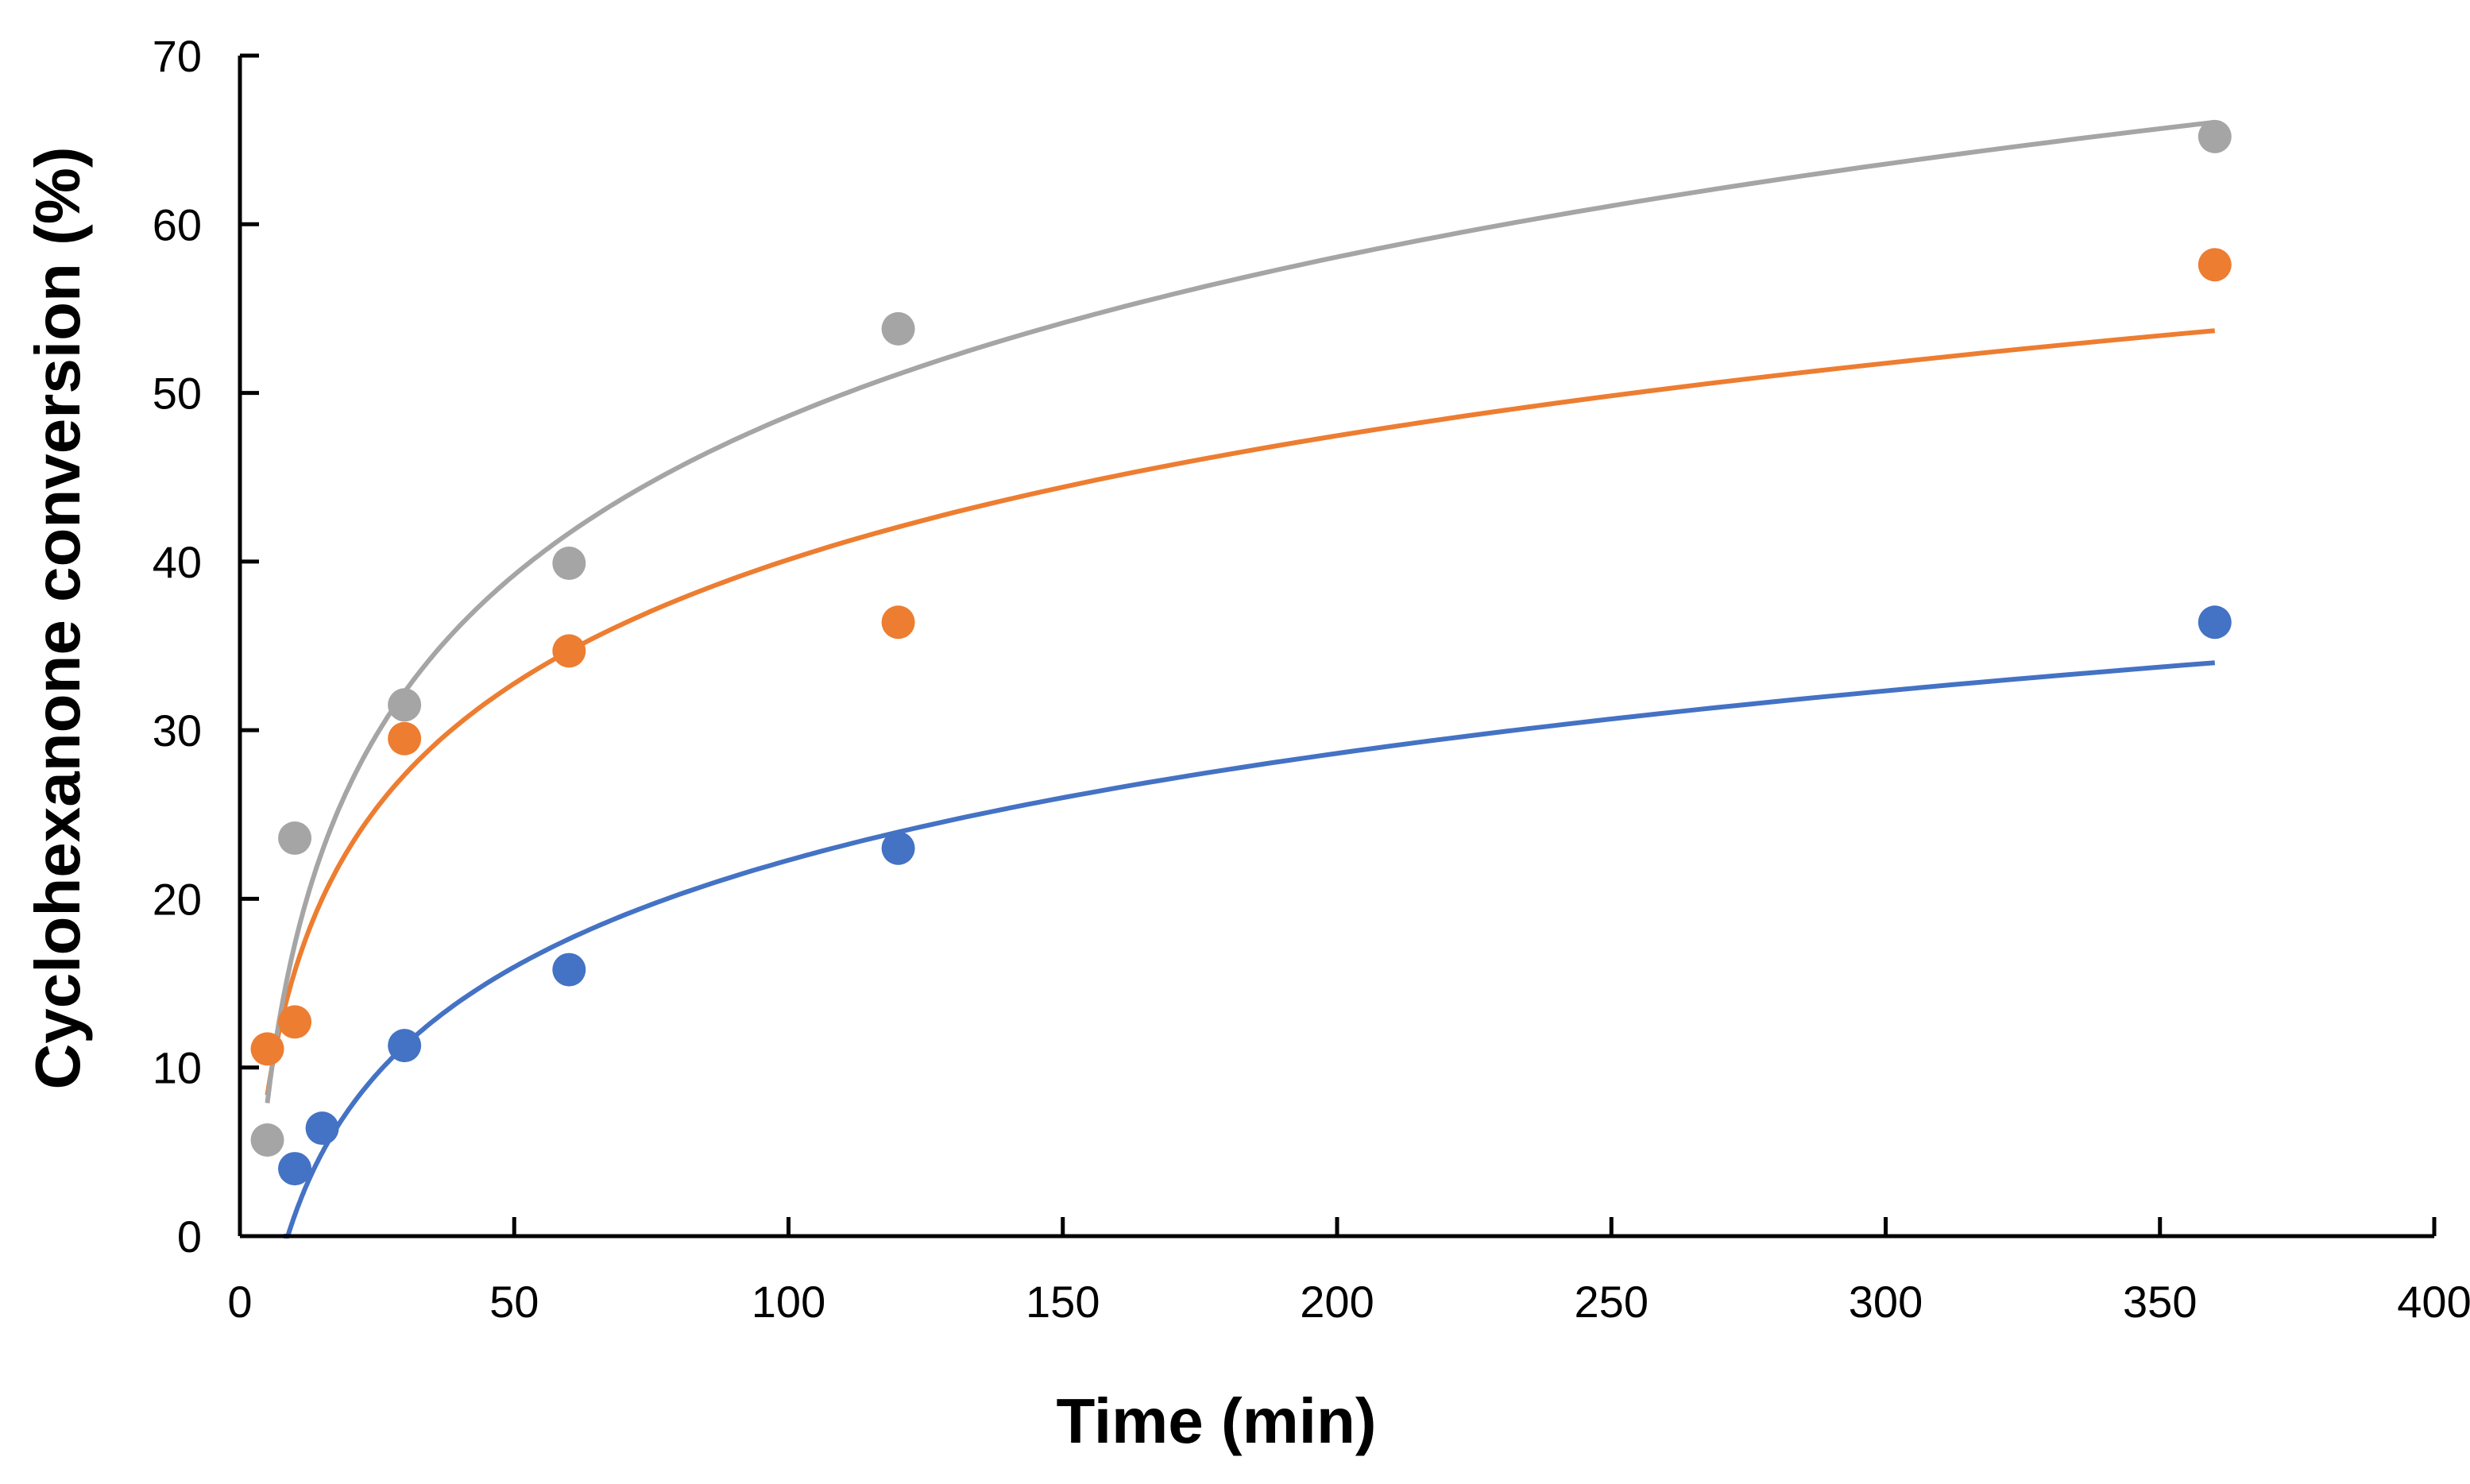 The width and height of the screenshot is (2470, 1484). Describe the element at coordinates (177, 56) in the screenshot. I see `y-tick-label: 70` at that location.